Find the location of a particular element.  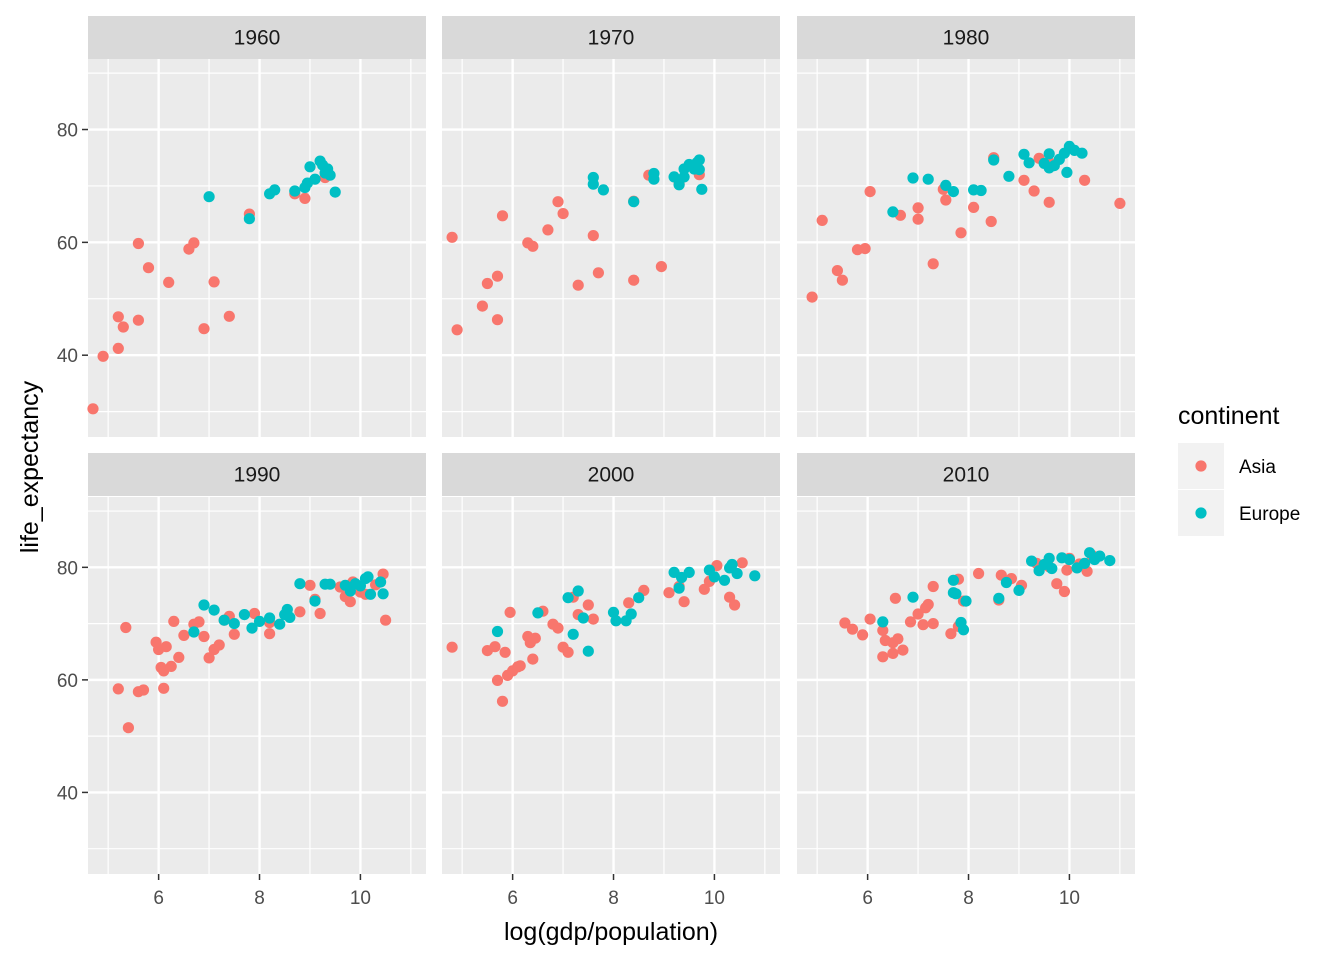

legend-item-europe: Europe is located at coordinates (1239, 513).